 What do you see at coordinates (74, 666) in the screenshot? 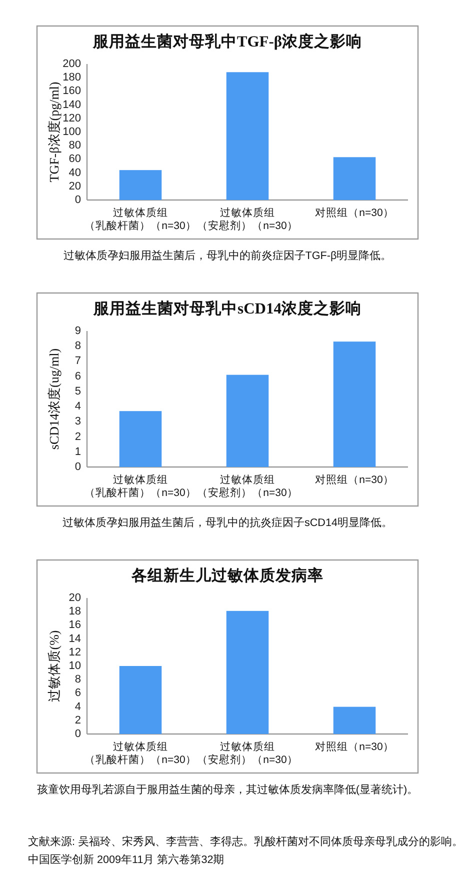
I see `y-tick-label: 10` at bounding box center [74, 666].